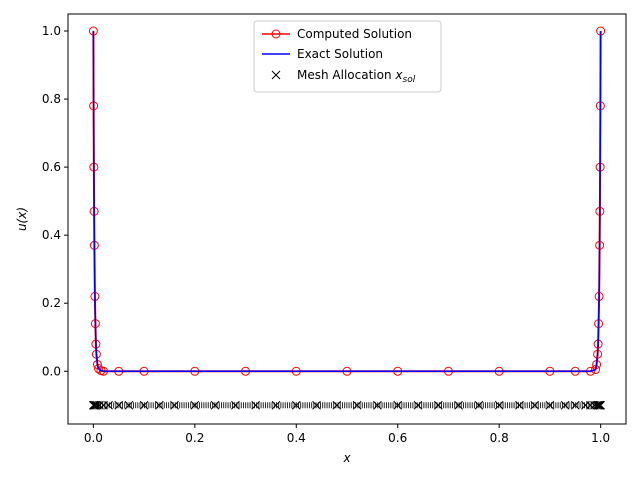  I want to click on x-tick-label: 0.8, so click(499, 438).